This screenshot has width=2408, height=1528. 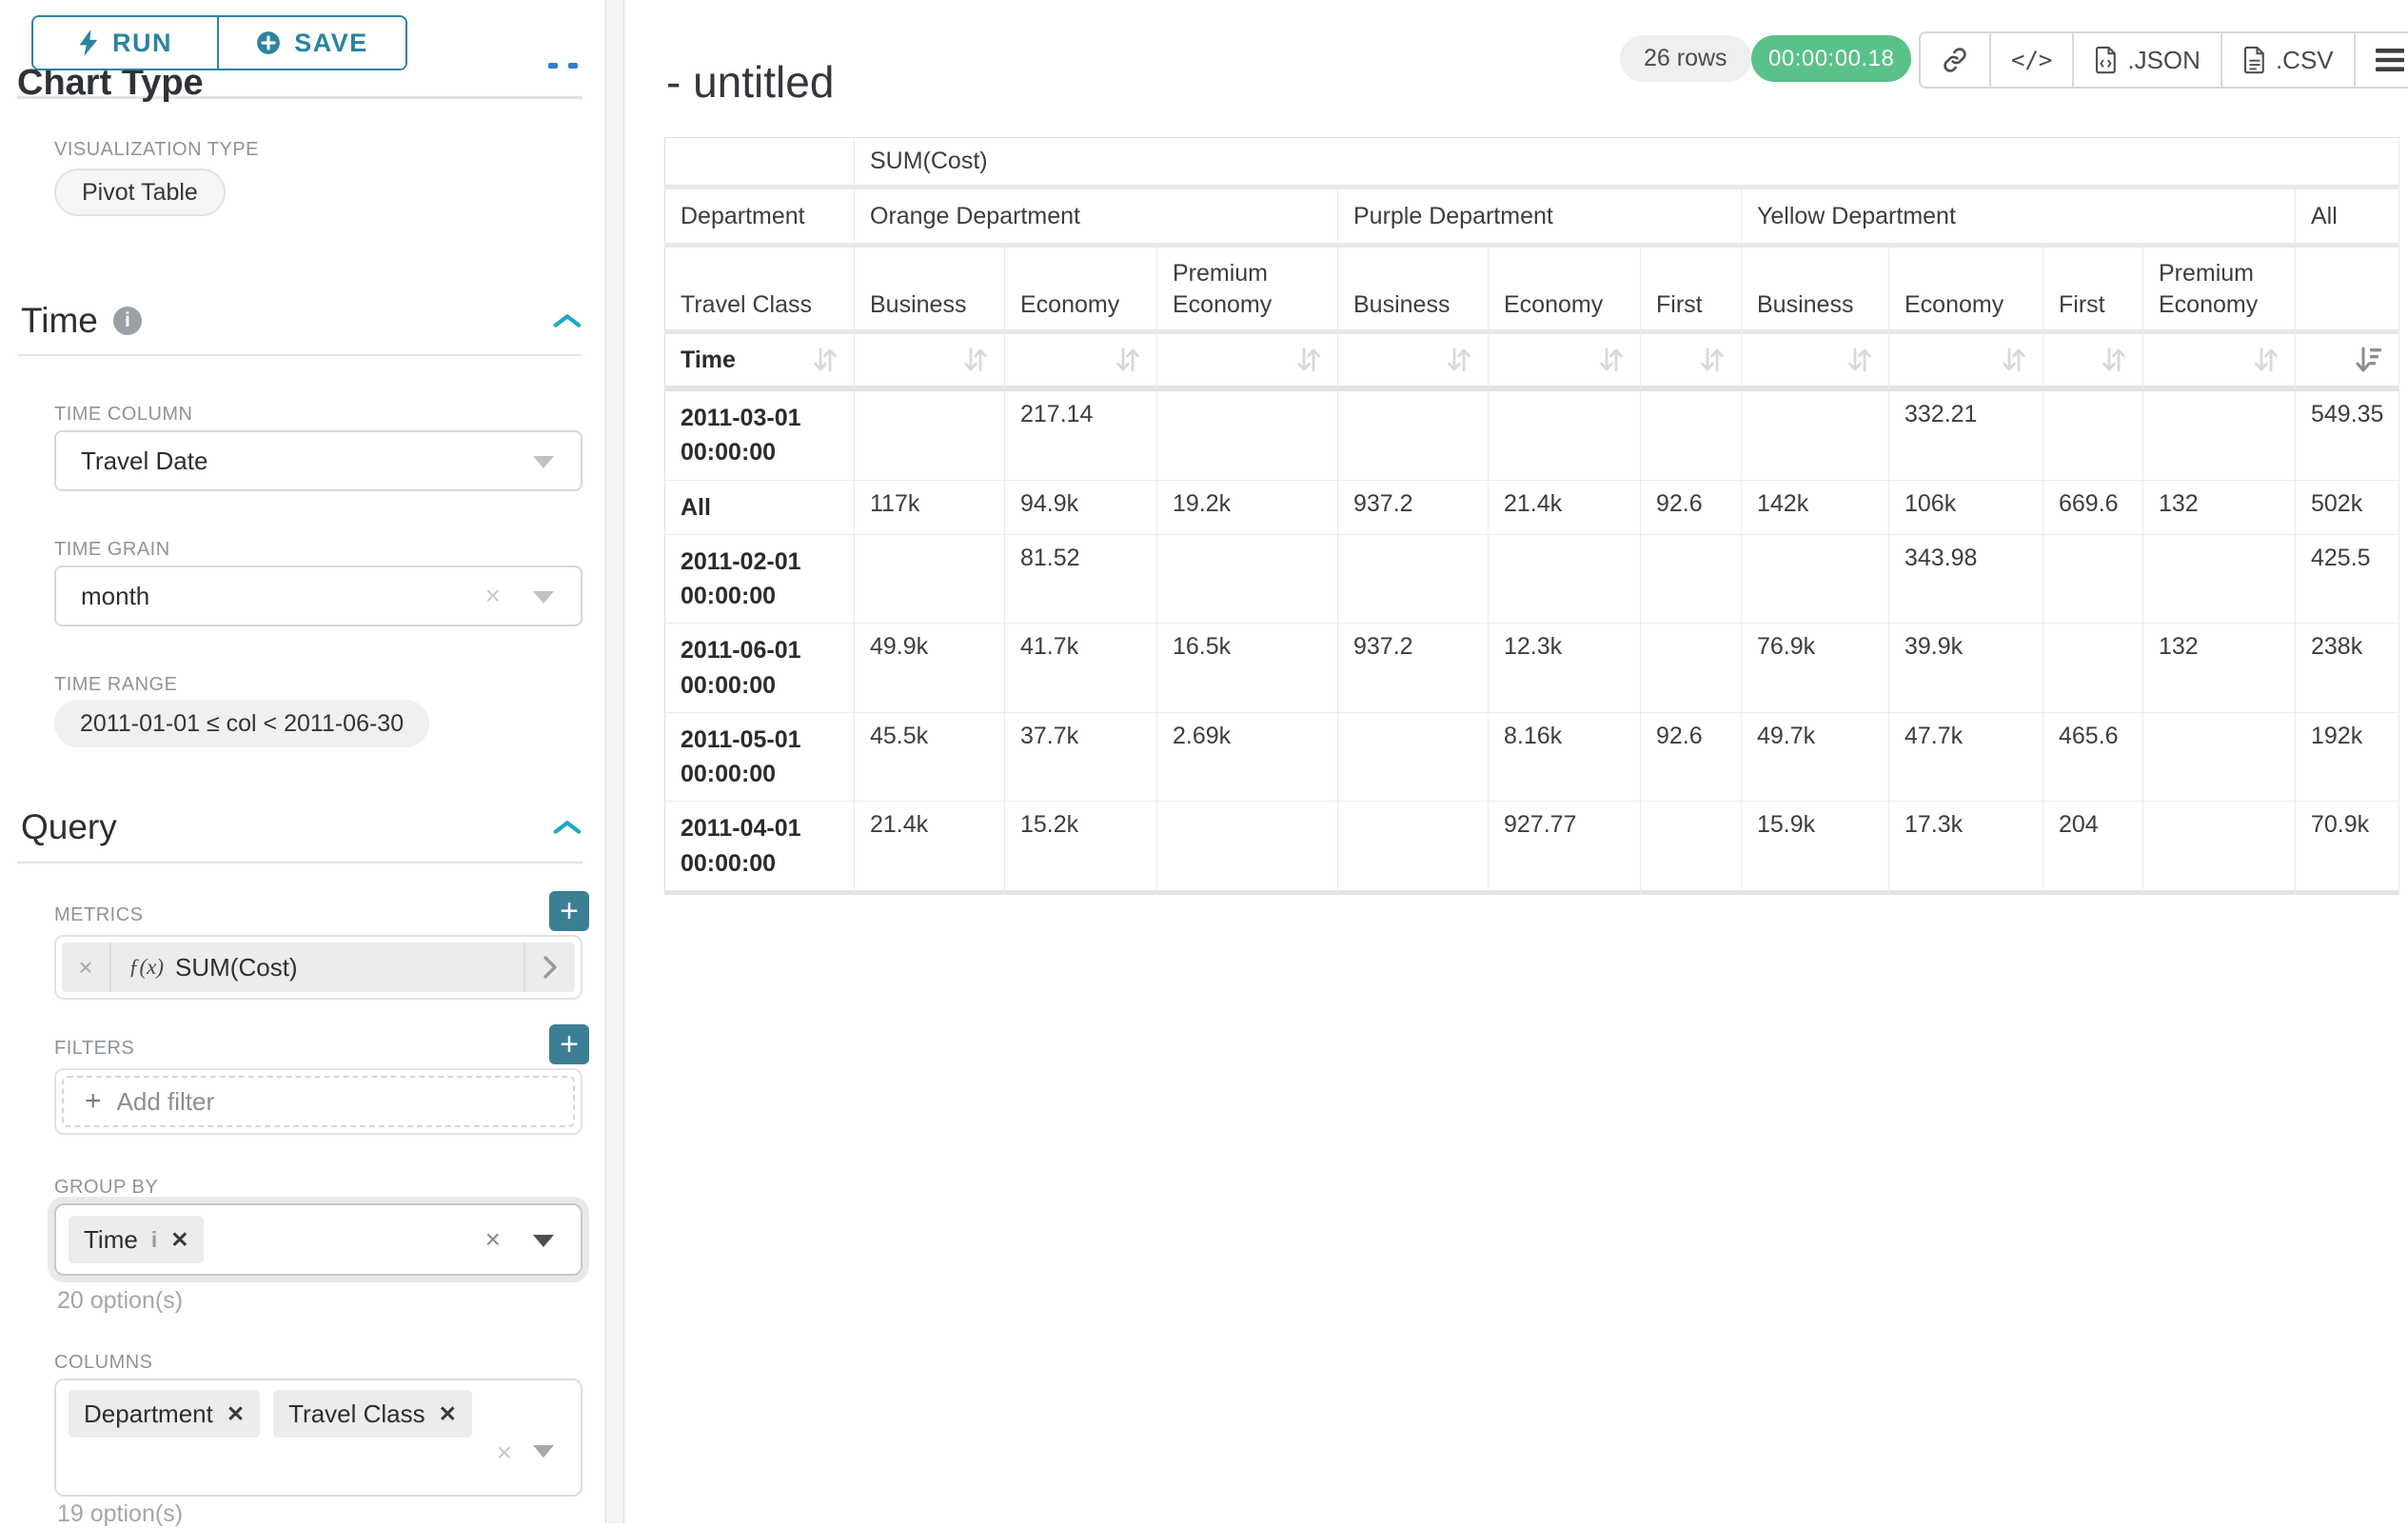 What do you see at coordinates (242, 723) in the screenshot?
I see `time-range-pill: 2011-01-01 ≤ col < 2011-06-30` at bounding box center [242, 723].